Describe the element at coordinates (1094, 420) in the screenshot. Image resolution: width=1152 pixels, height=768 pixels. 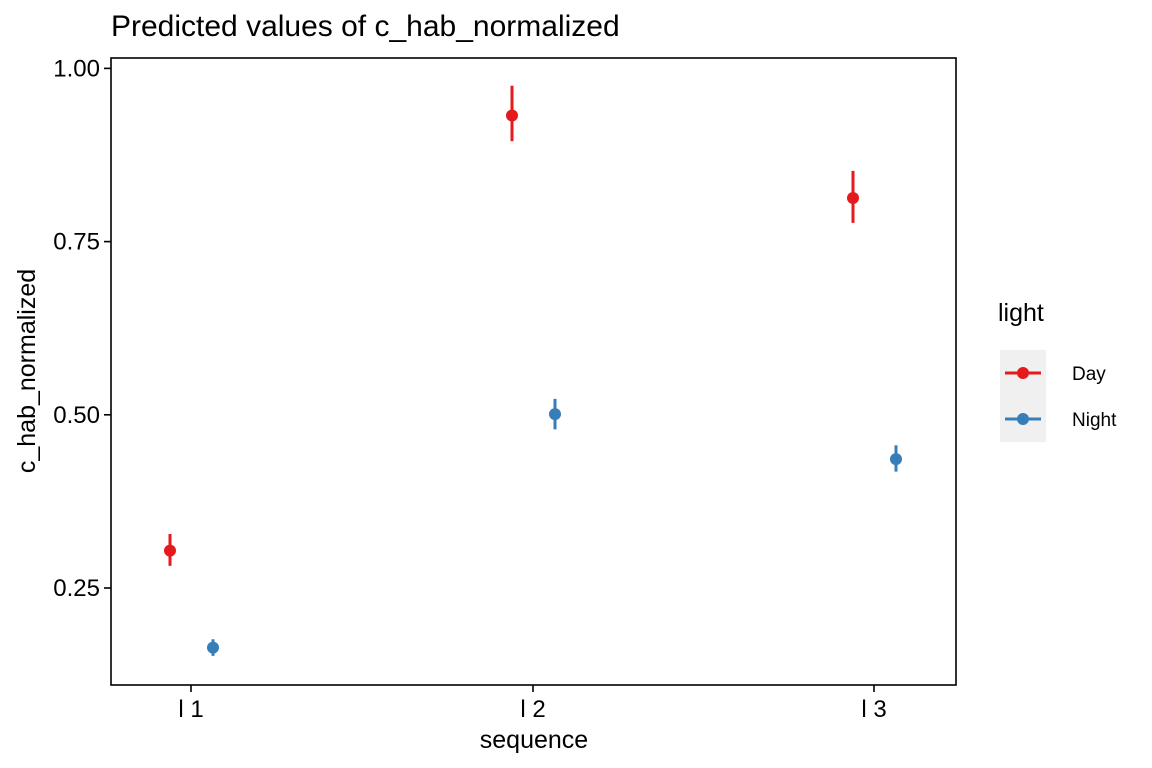
I see `legend-label-night: Night` at that location.